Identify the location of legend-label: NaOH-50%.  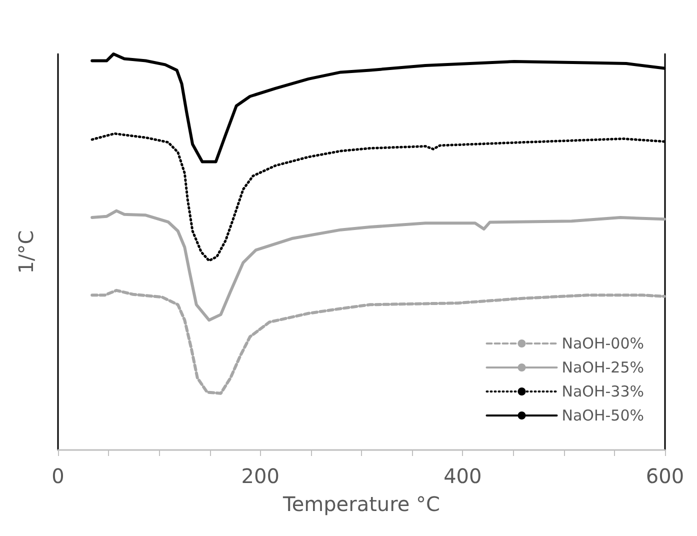
(603, 415).